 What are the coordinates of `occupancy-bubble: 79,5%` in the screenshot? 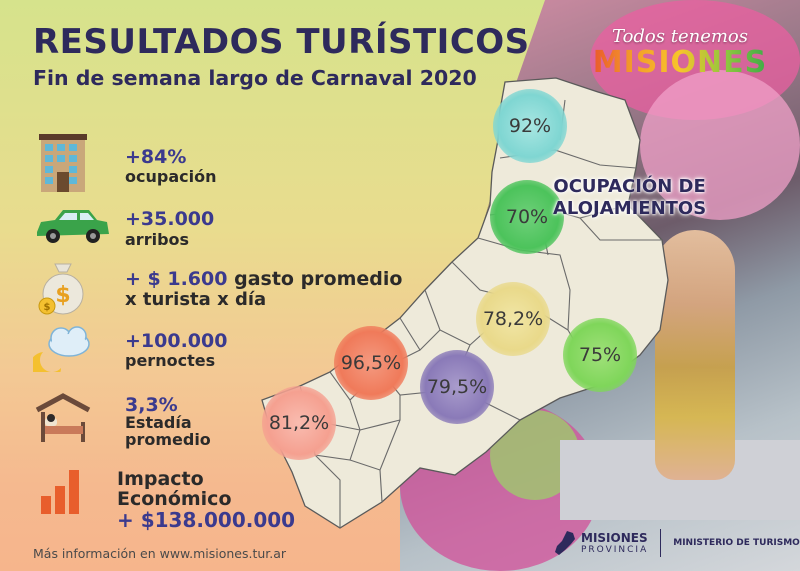 It's located at (457, 387).